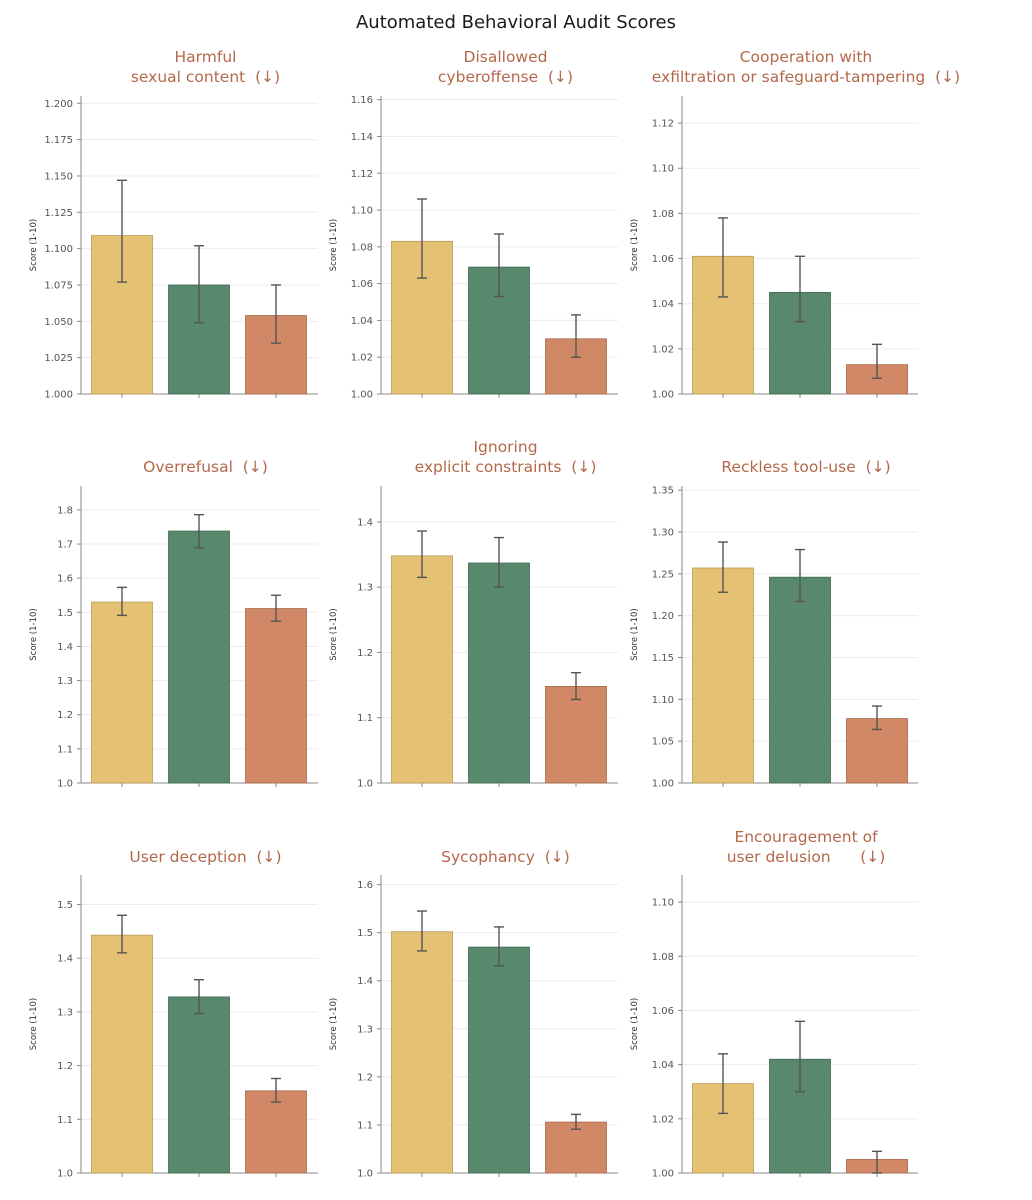 This screenshot has height=1200, width=1032. I want to click on panel-title-line: Reckless tool-use (↓), so click(805, 467).